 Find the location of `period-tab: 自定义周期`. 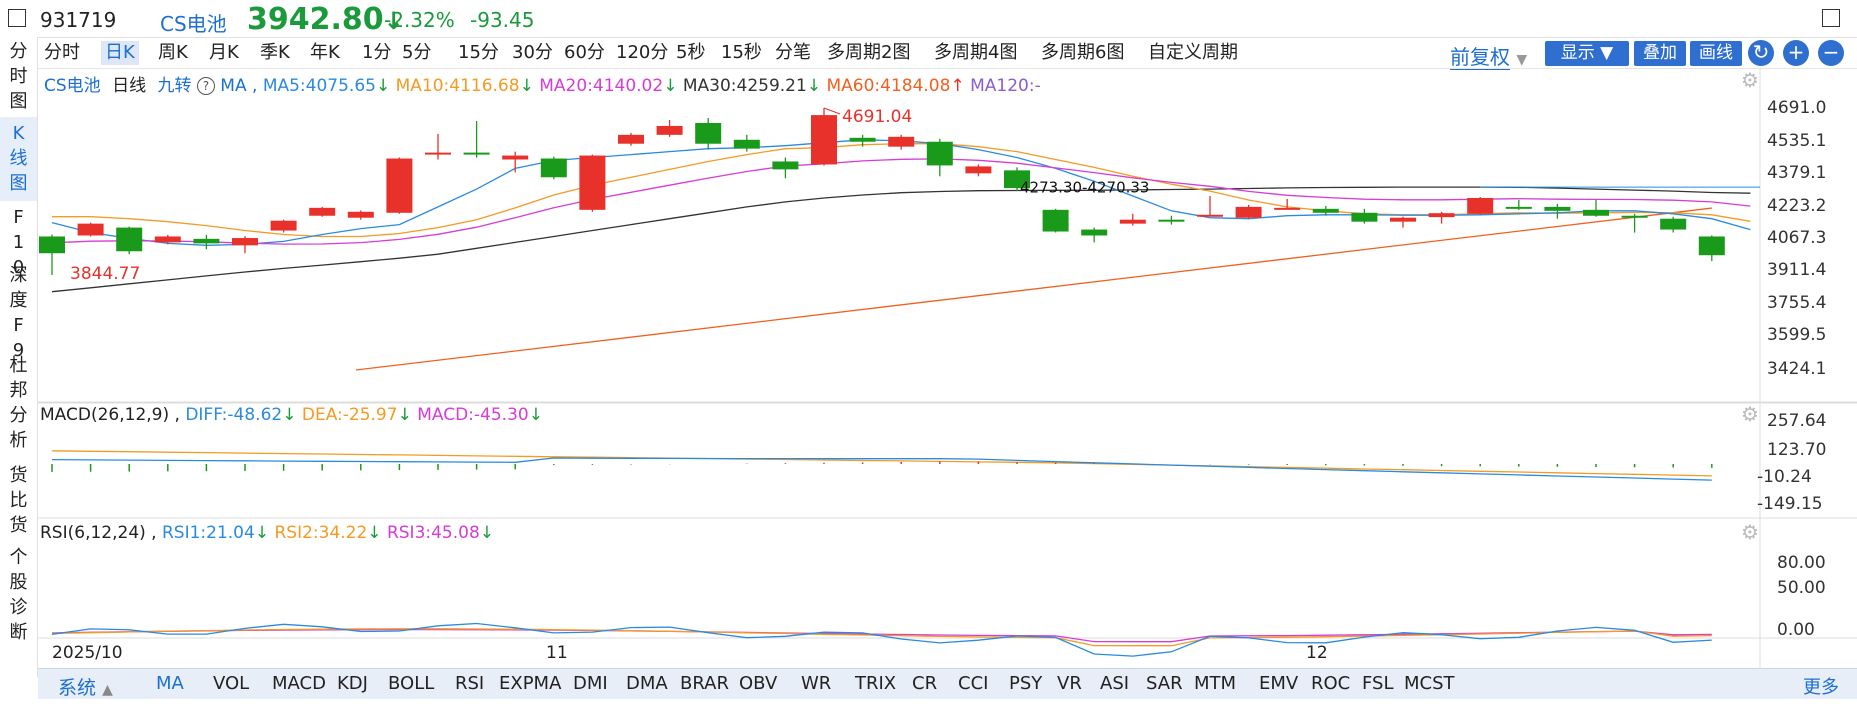

period-tab: 自定义周期 is located at coordinates (1193, 52).